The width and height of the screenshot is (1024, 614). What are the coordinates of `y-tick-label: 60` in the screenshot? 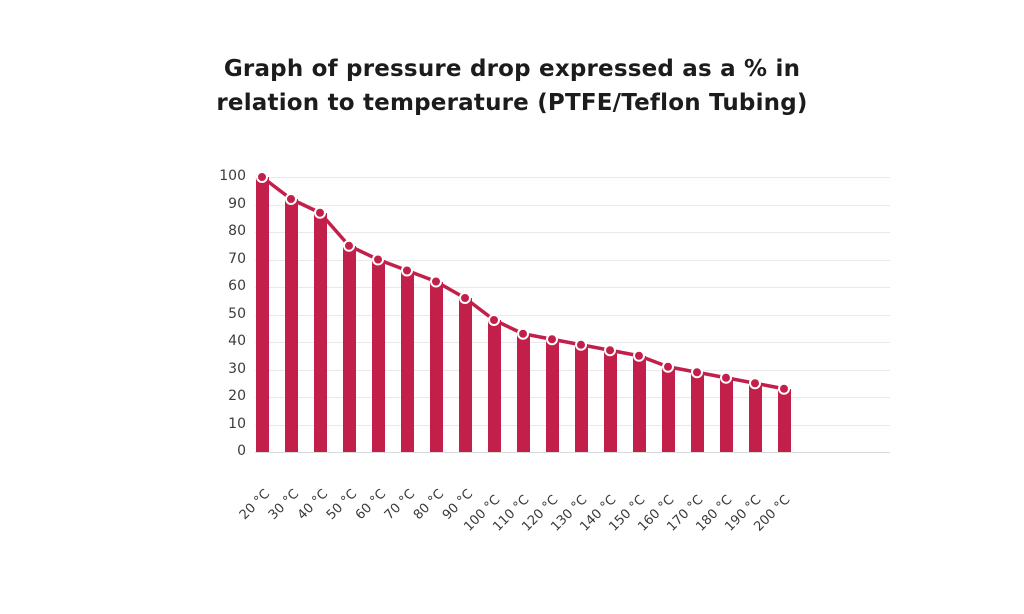 It's located at (237, 286).